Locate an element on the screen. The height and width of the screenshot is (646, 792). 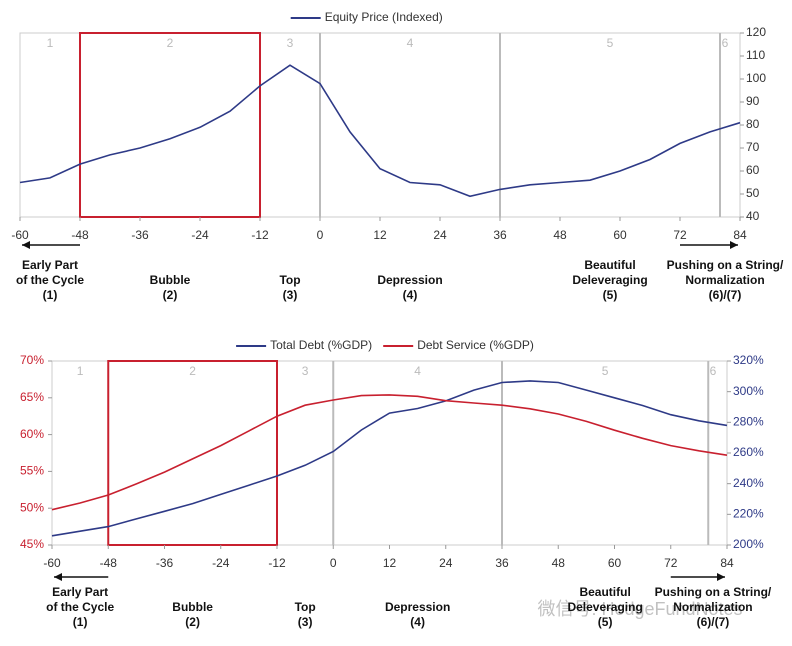
y-tick-label: 70% is located at coordinates (32, 360).